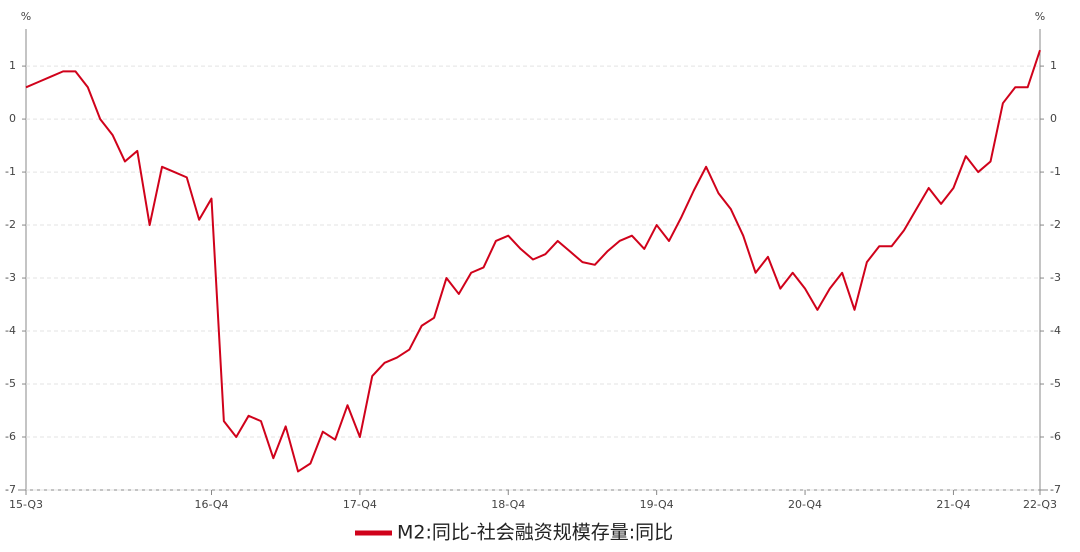 Image resolution: width=1080 pixels, height=552 pixels. Describe the element at coordinates (805, 504) in the screenshot. I see `x-tick-label: 20-Q4` at that location.